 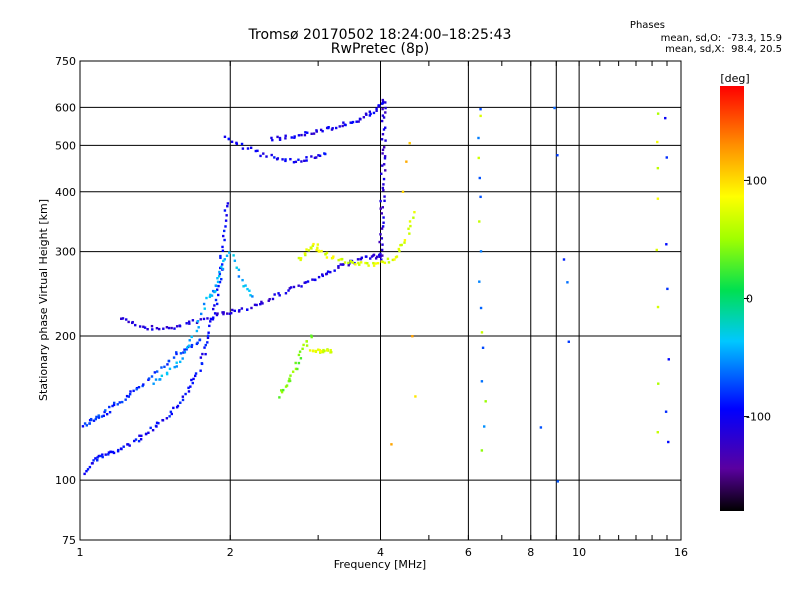 I want to click on y-tick-label: 600, so click(x=65, y=107).